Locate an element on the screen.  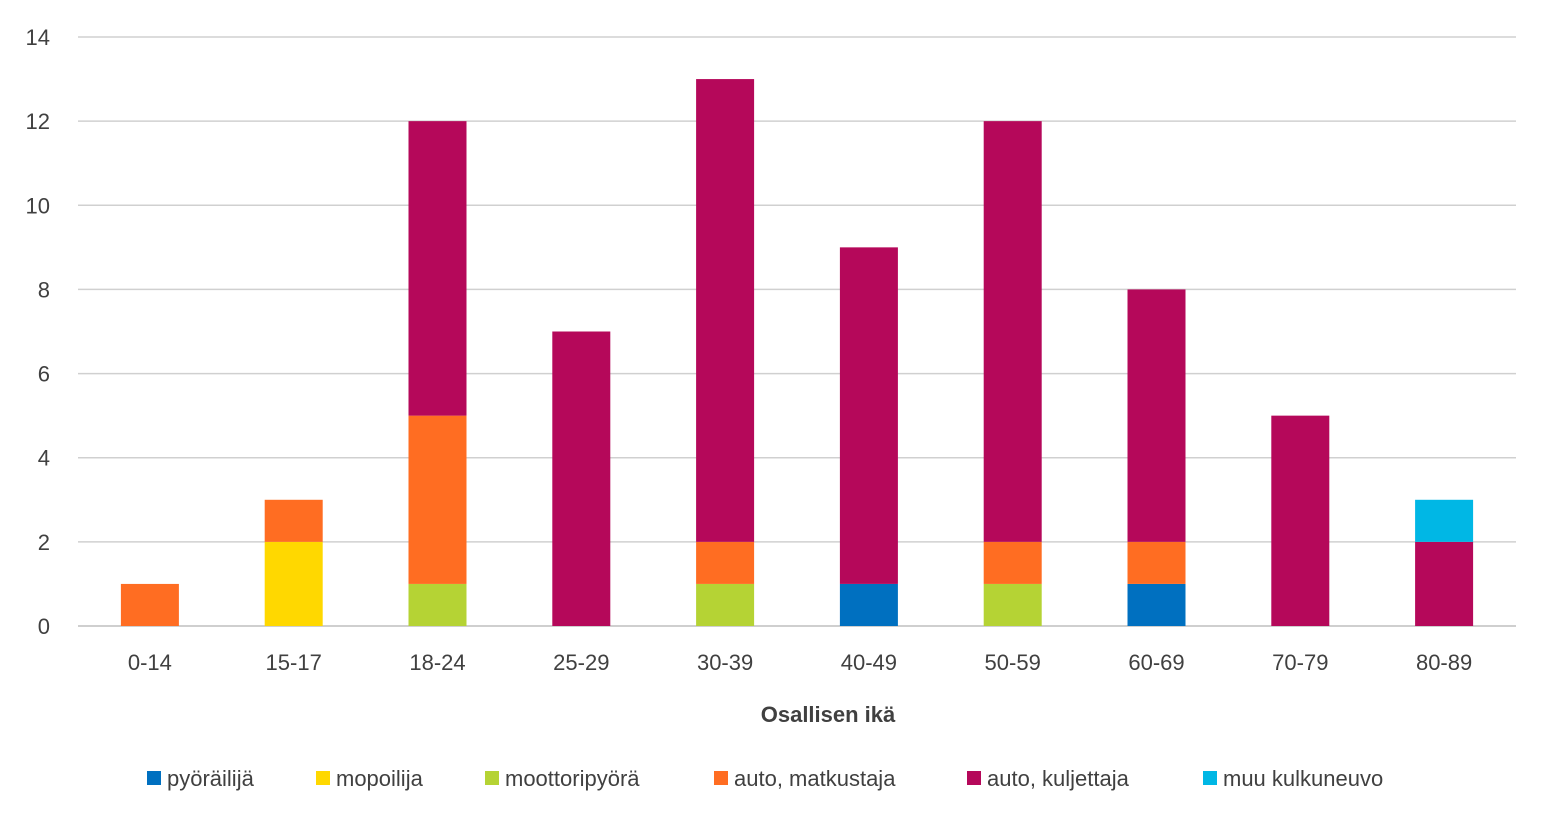
x-tick-label: 18-24 is located at coordinates (437, 662).